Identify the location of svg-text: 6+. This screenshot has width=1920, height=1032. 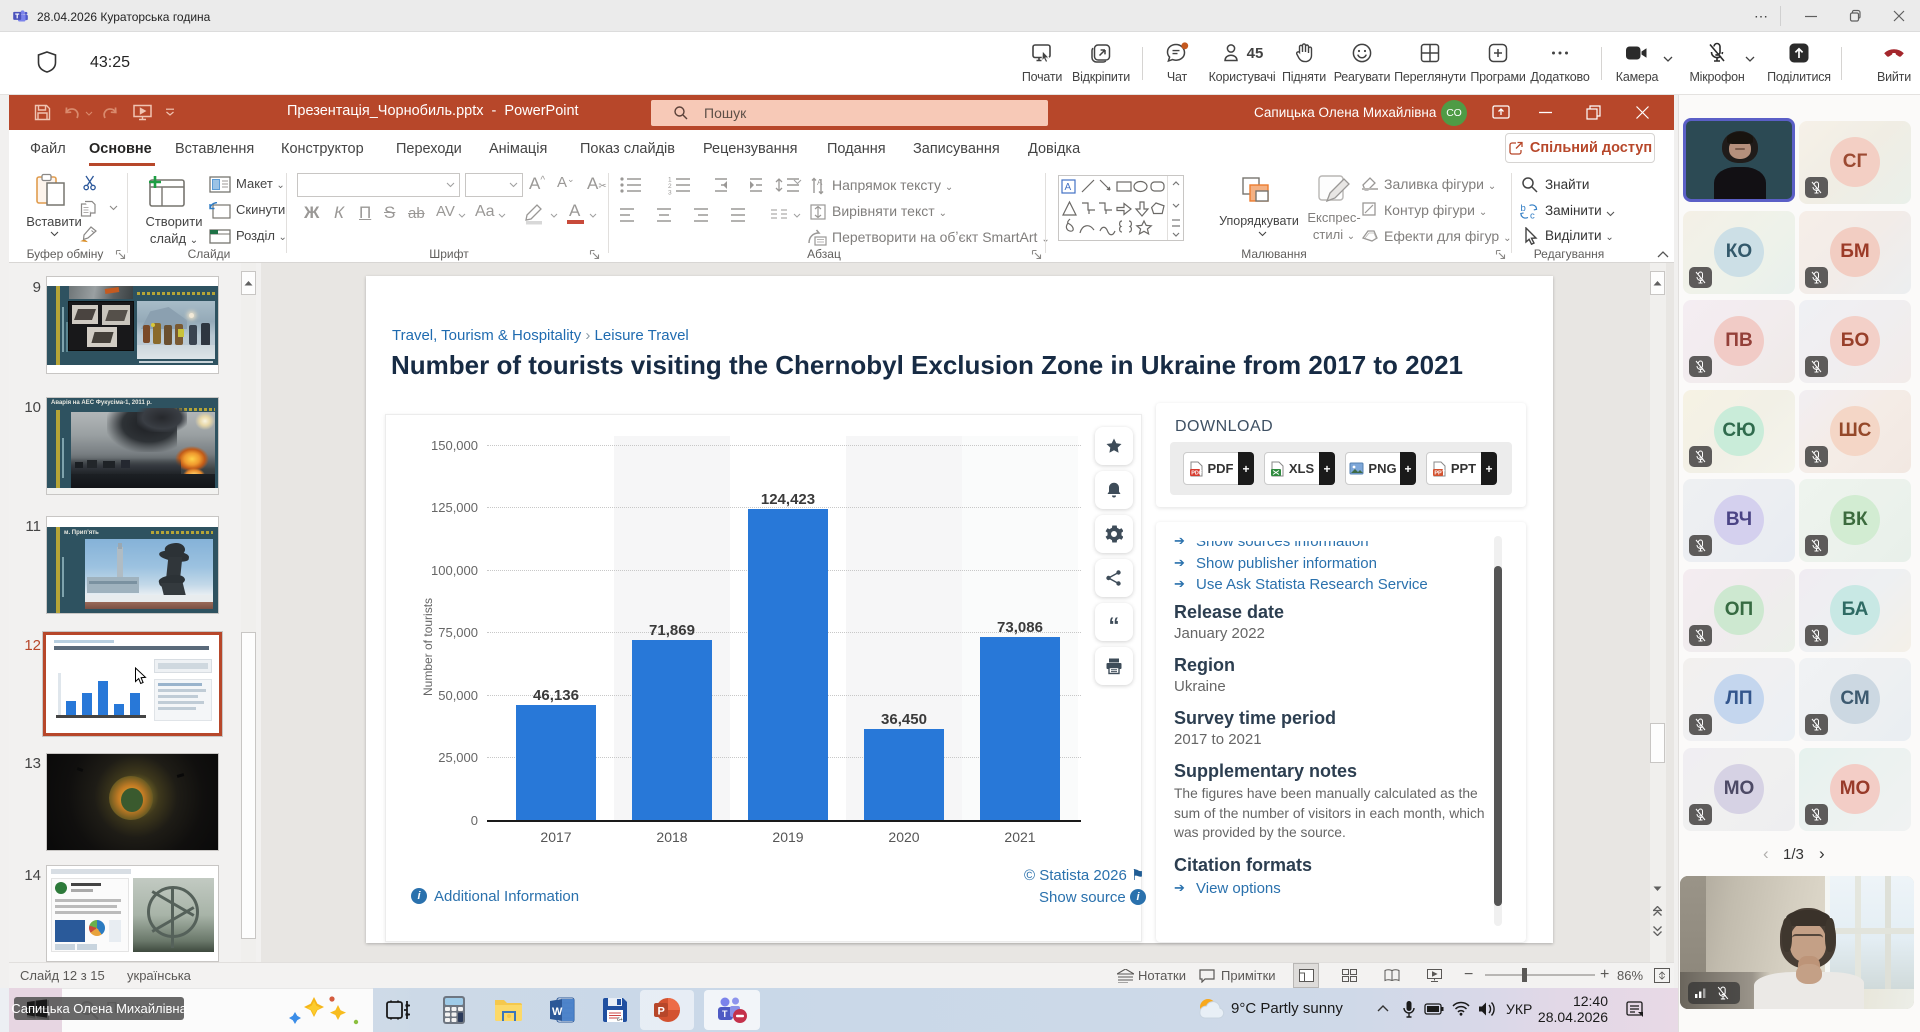
(620, 1020).